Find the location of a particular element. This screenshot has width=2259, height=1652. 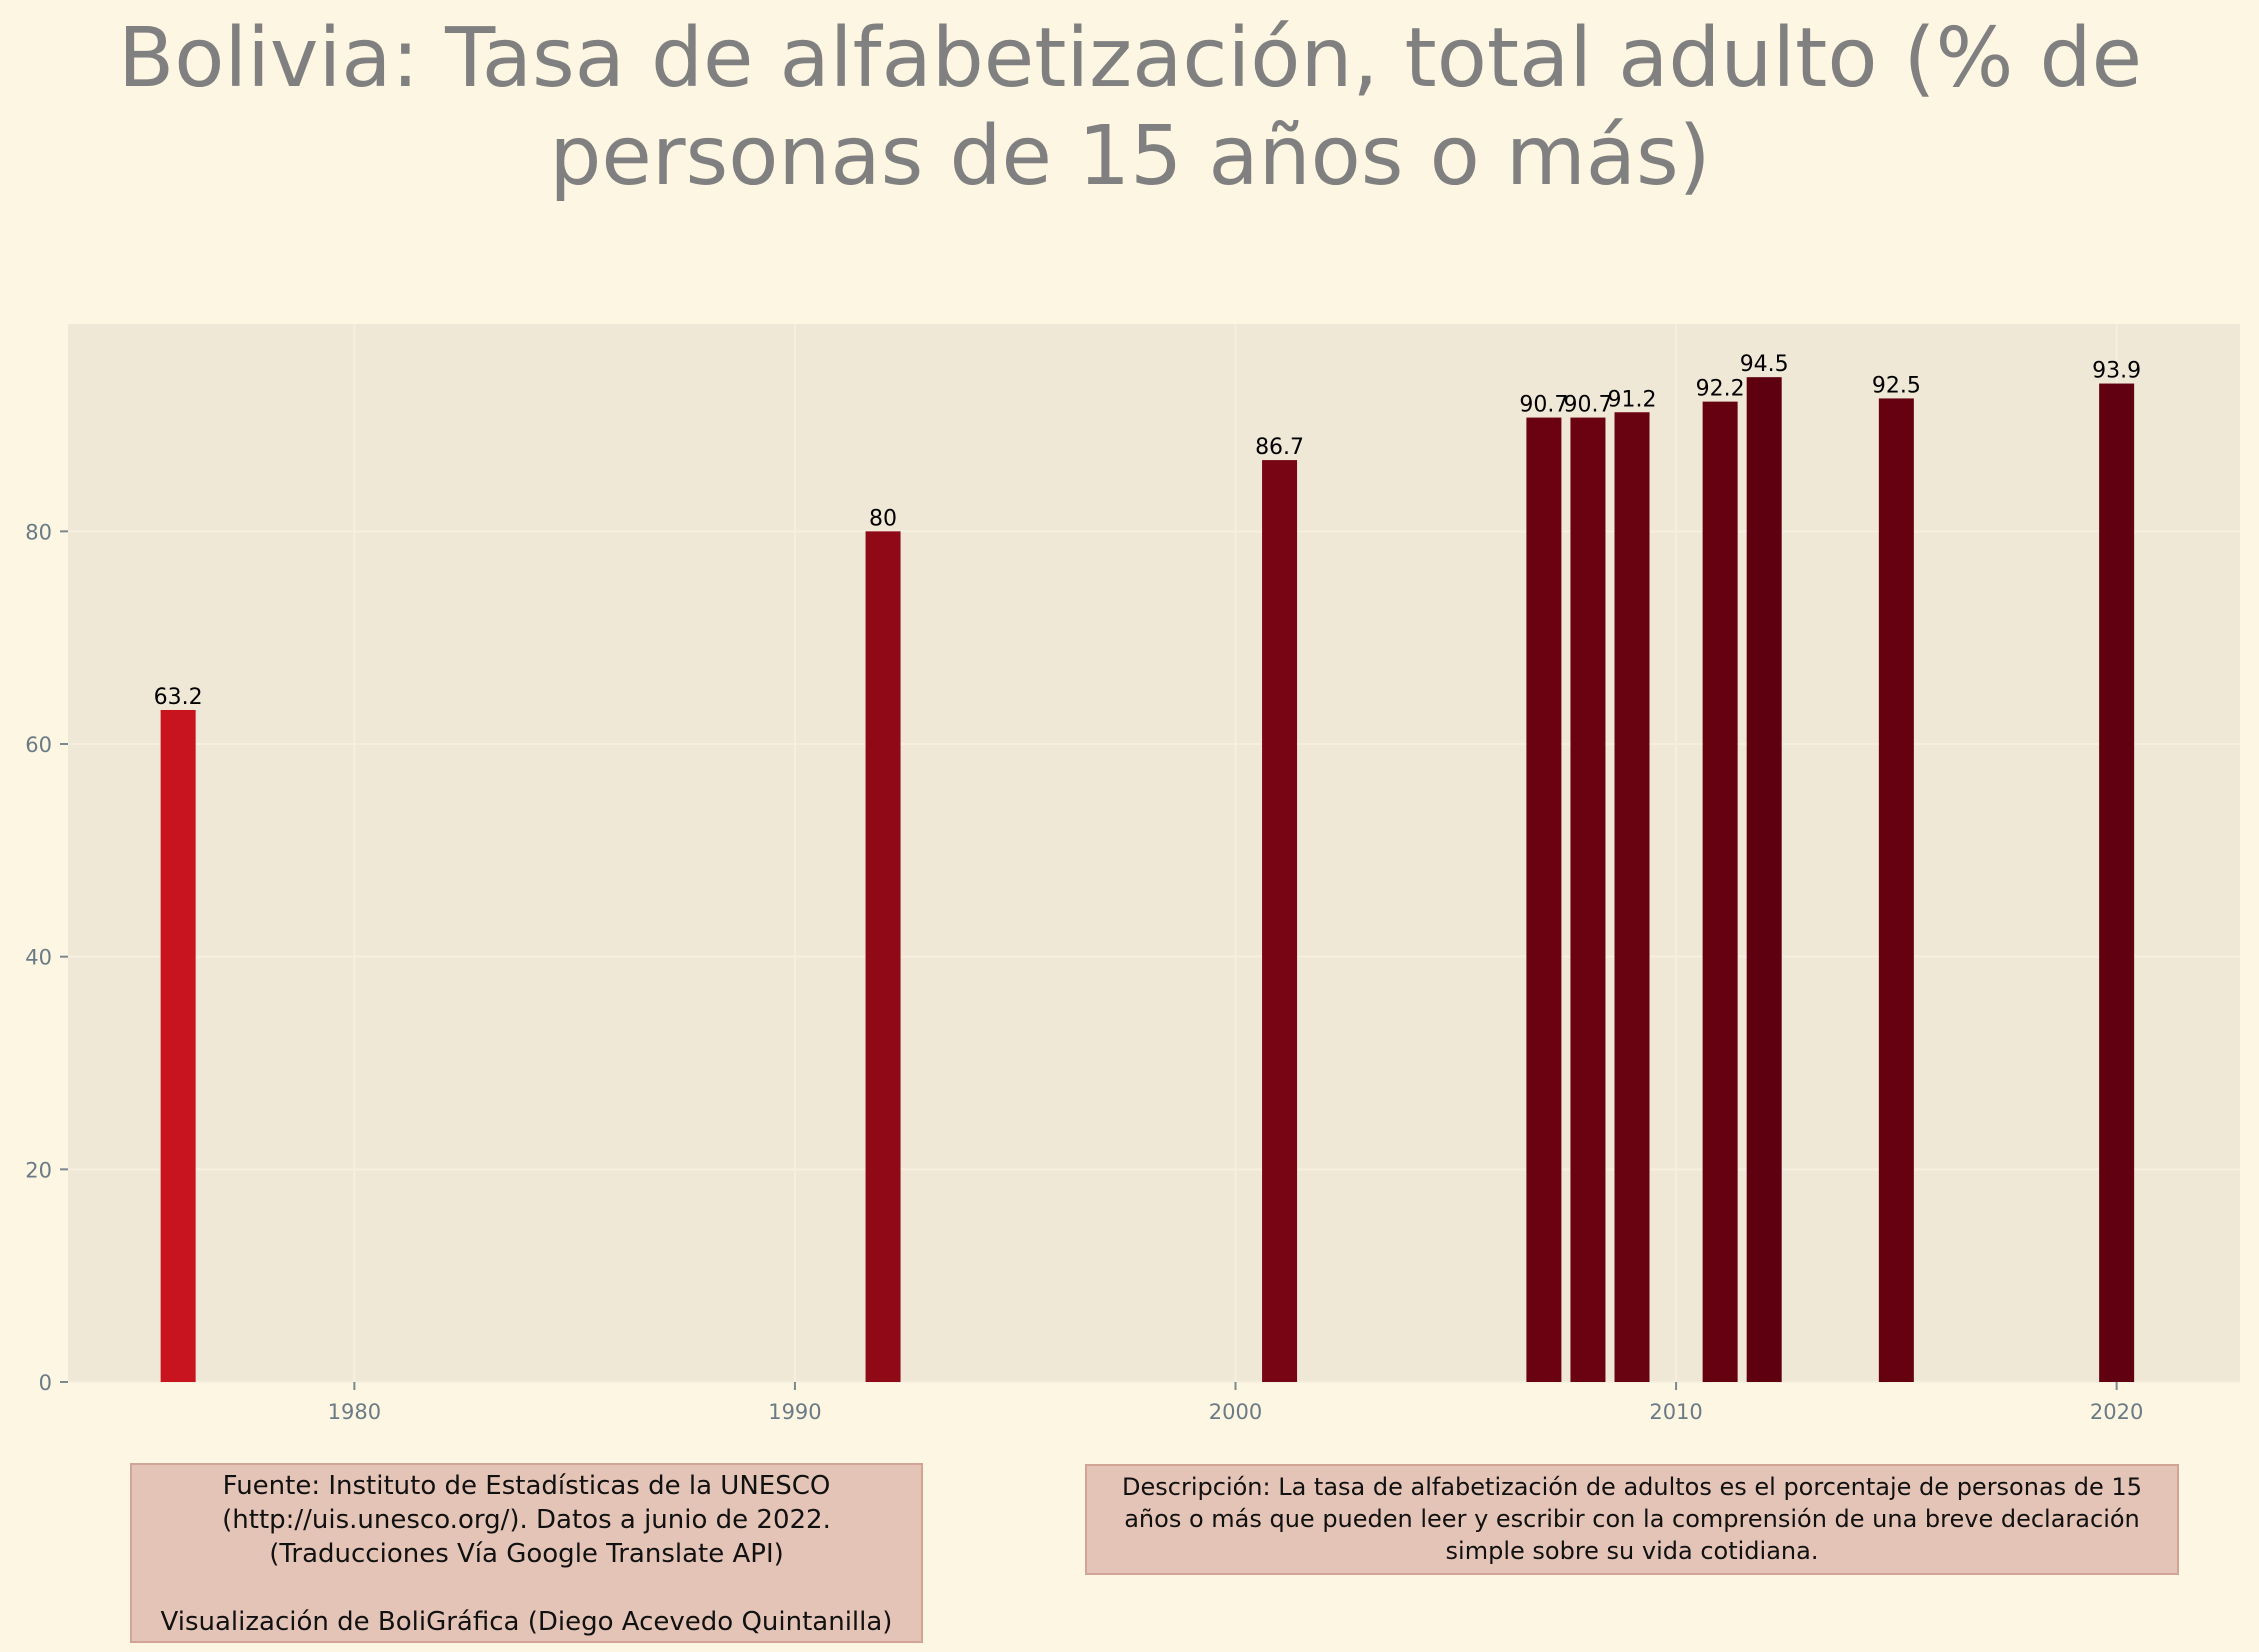

bar-value-label: 63.2 is located at coordinates (178, 697).